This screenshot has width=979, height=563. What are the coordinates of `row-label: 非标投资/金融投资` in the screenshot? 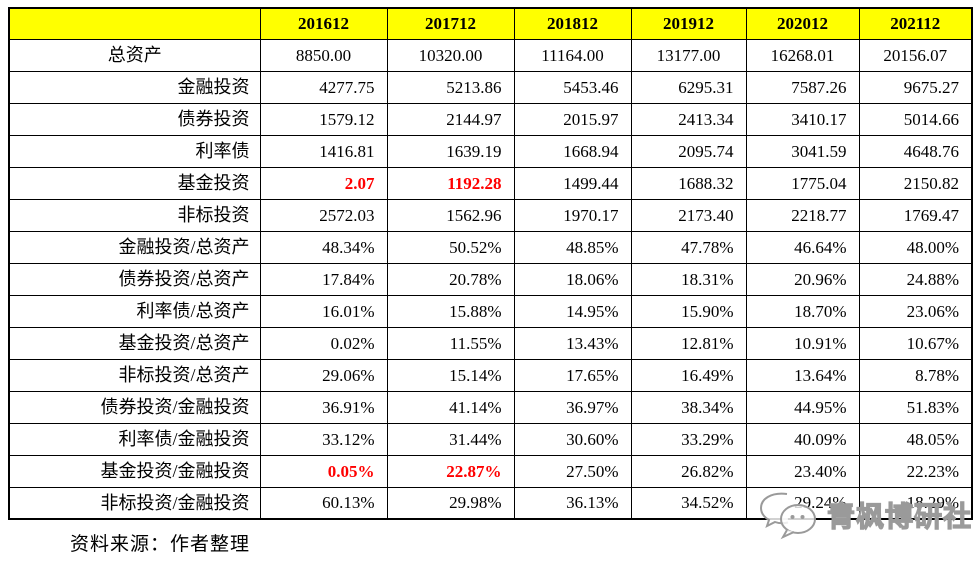 It's located at (134, 503).